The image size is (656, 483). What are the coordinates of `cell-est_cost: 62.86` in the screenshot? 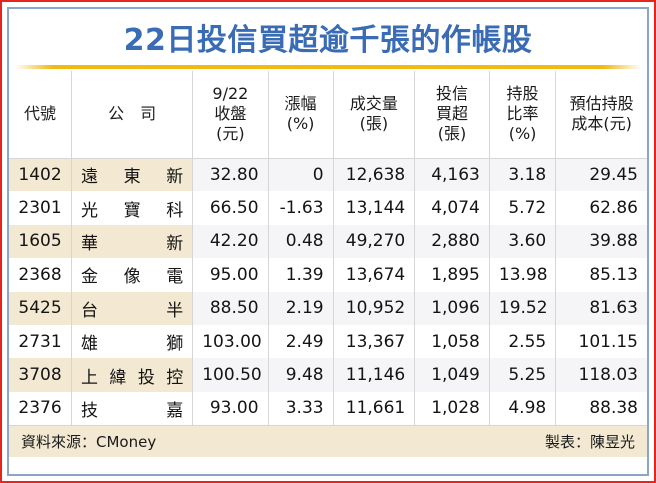 It's located at (601, 208).